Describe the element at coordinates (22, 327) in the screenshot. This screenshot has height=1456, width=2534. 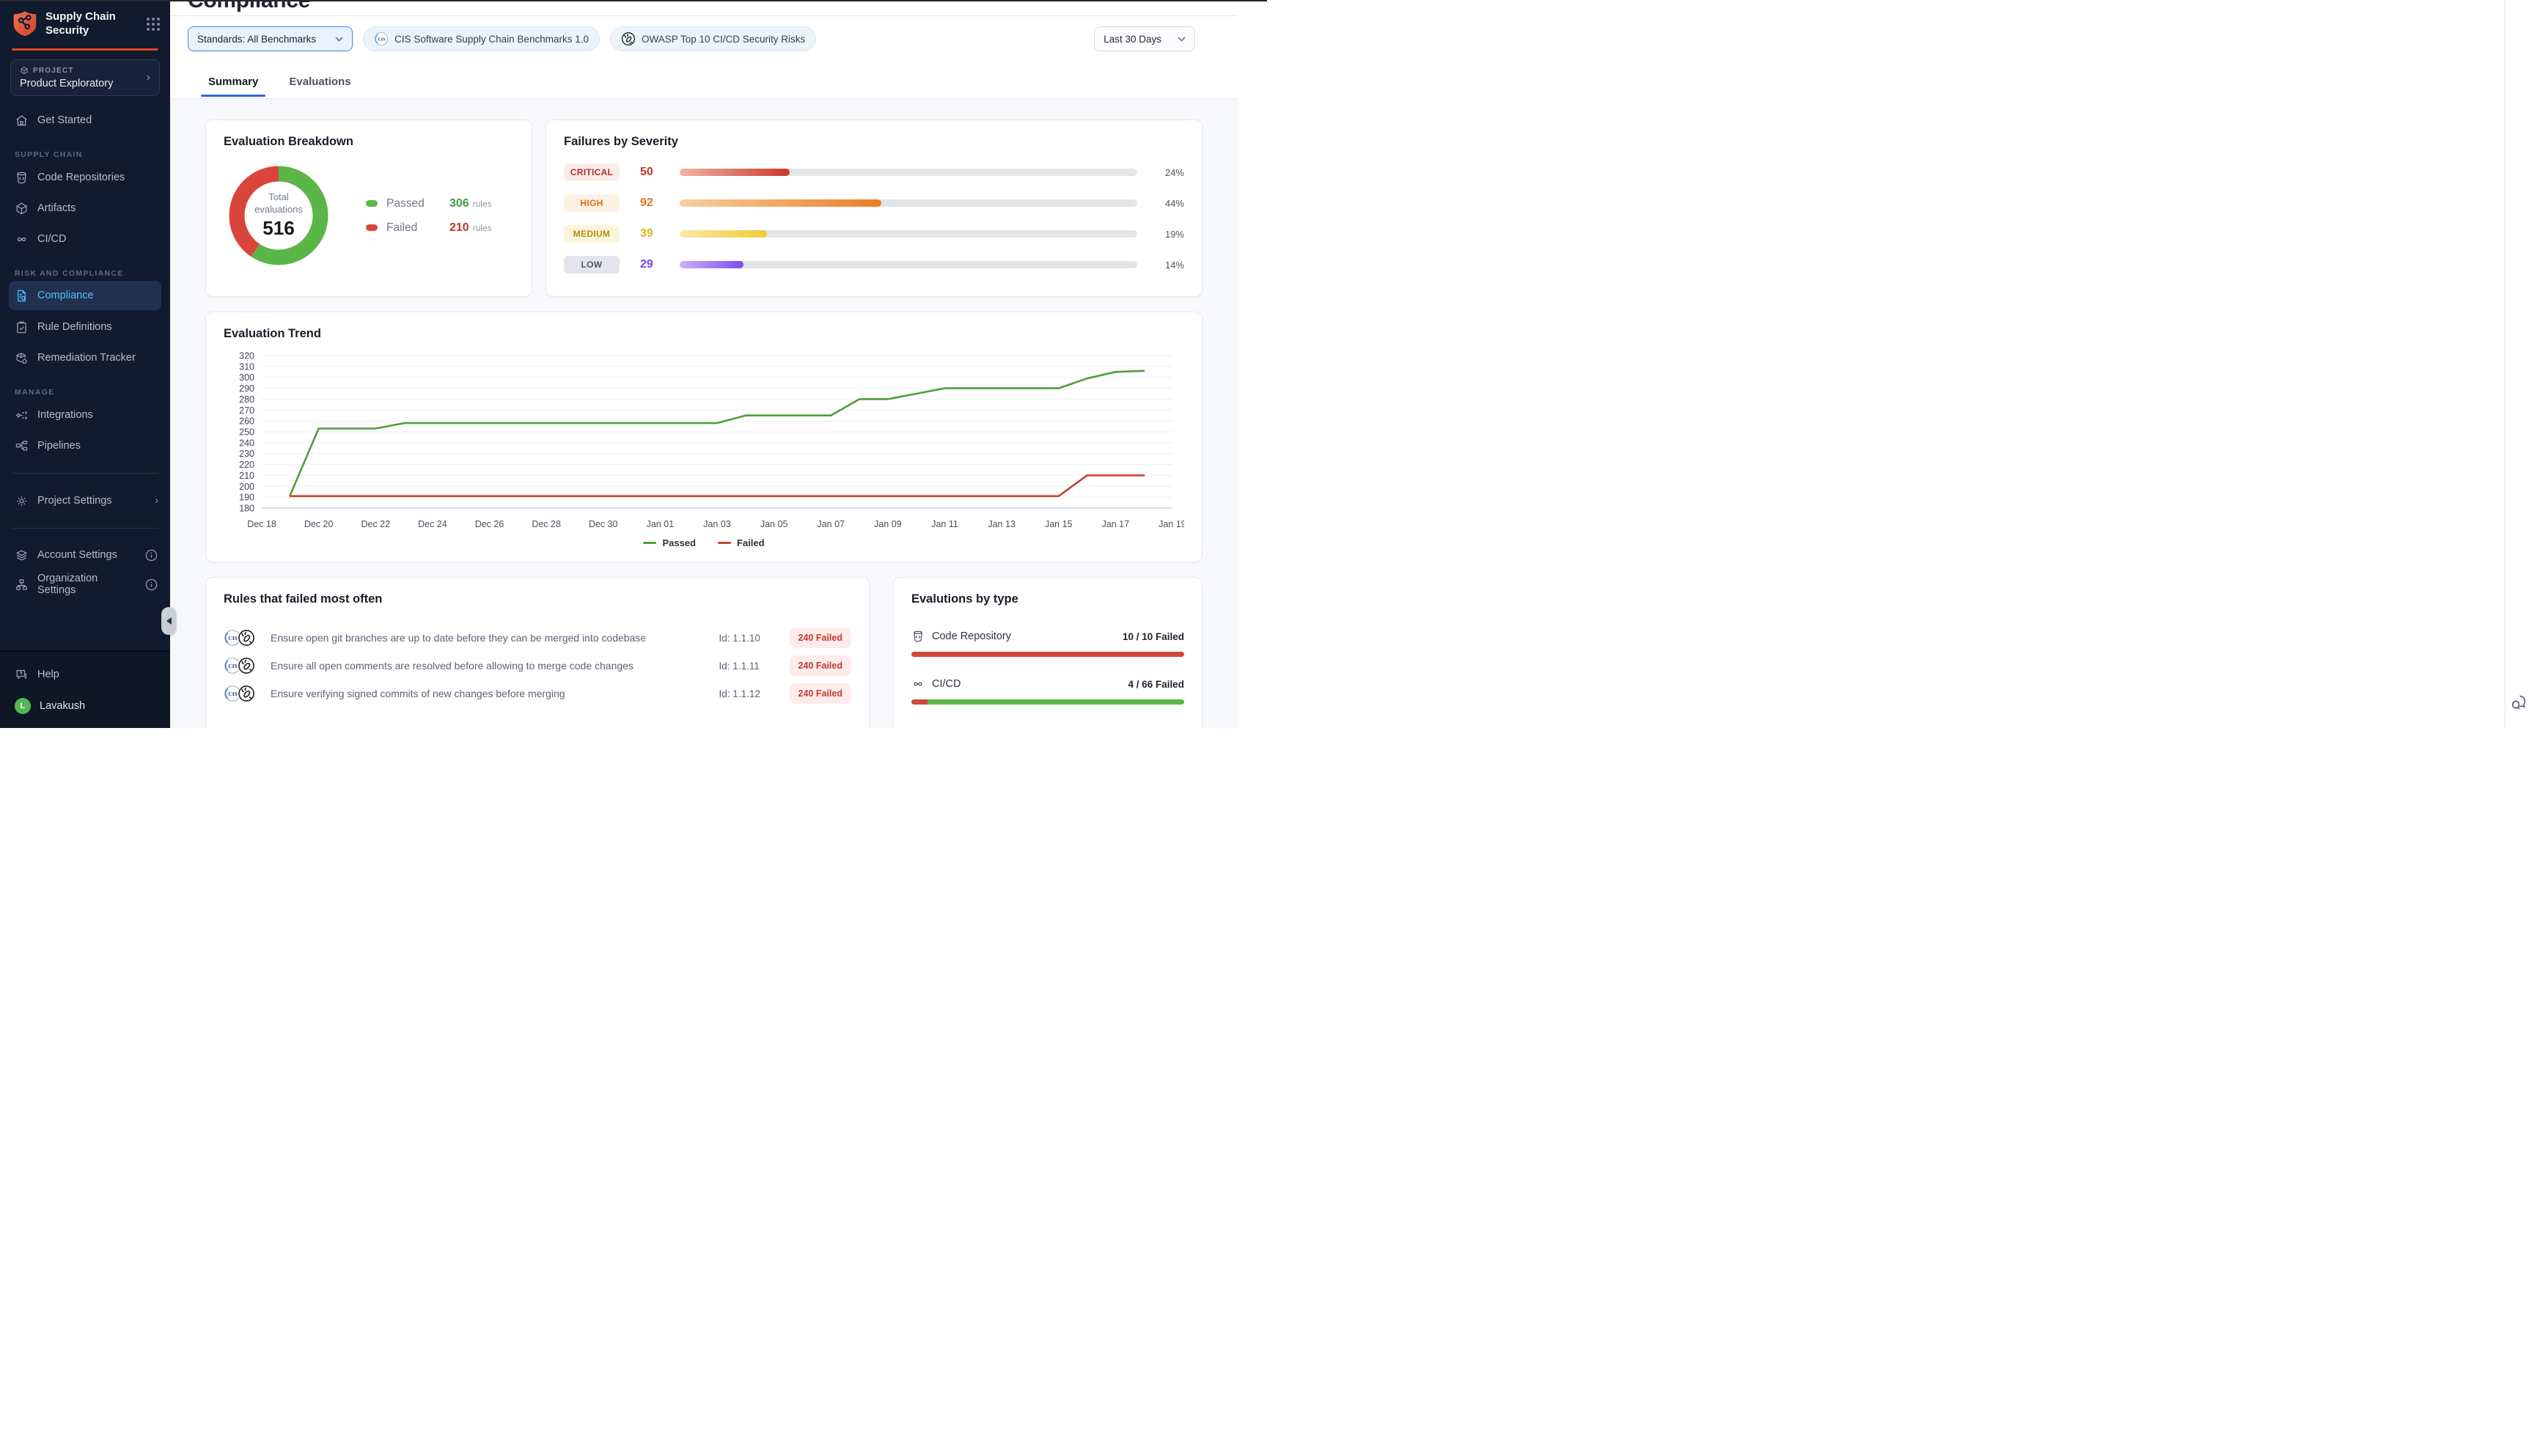
I see `clipboard-check-icon` at that location.